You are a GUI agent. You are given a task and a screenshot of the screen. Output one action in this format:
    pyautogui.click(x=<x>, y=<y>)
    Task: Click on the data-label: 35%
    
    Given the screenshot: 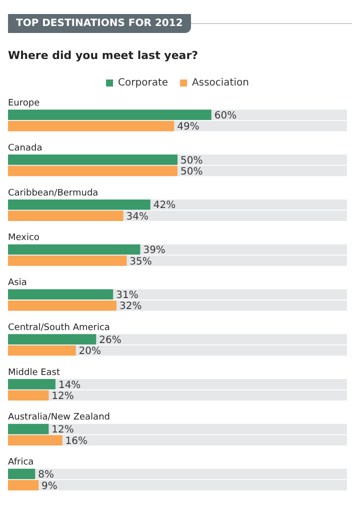 What is the action you would take?
    pyautogui.click(x=141, y=262)
    